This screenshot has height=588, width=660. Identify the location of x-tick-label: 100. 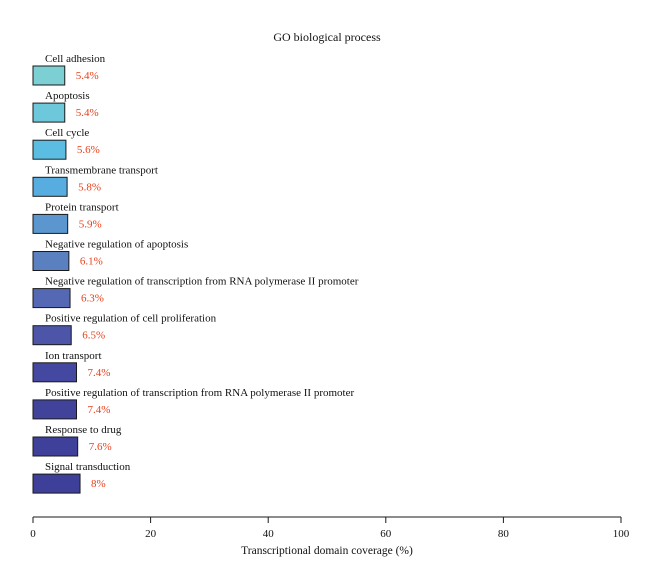
(621, 534).